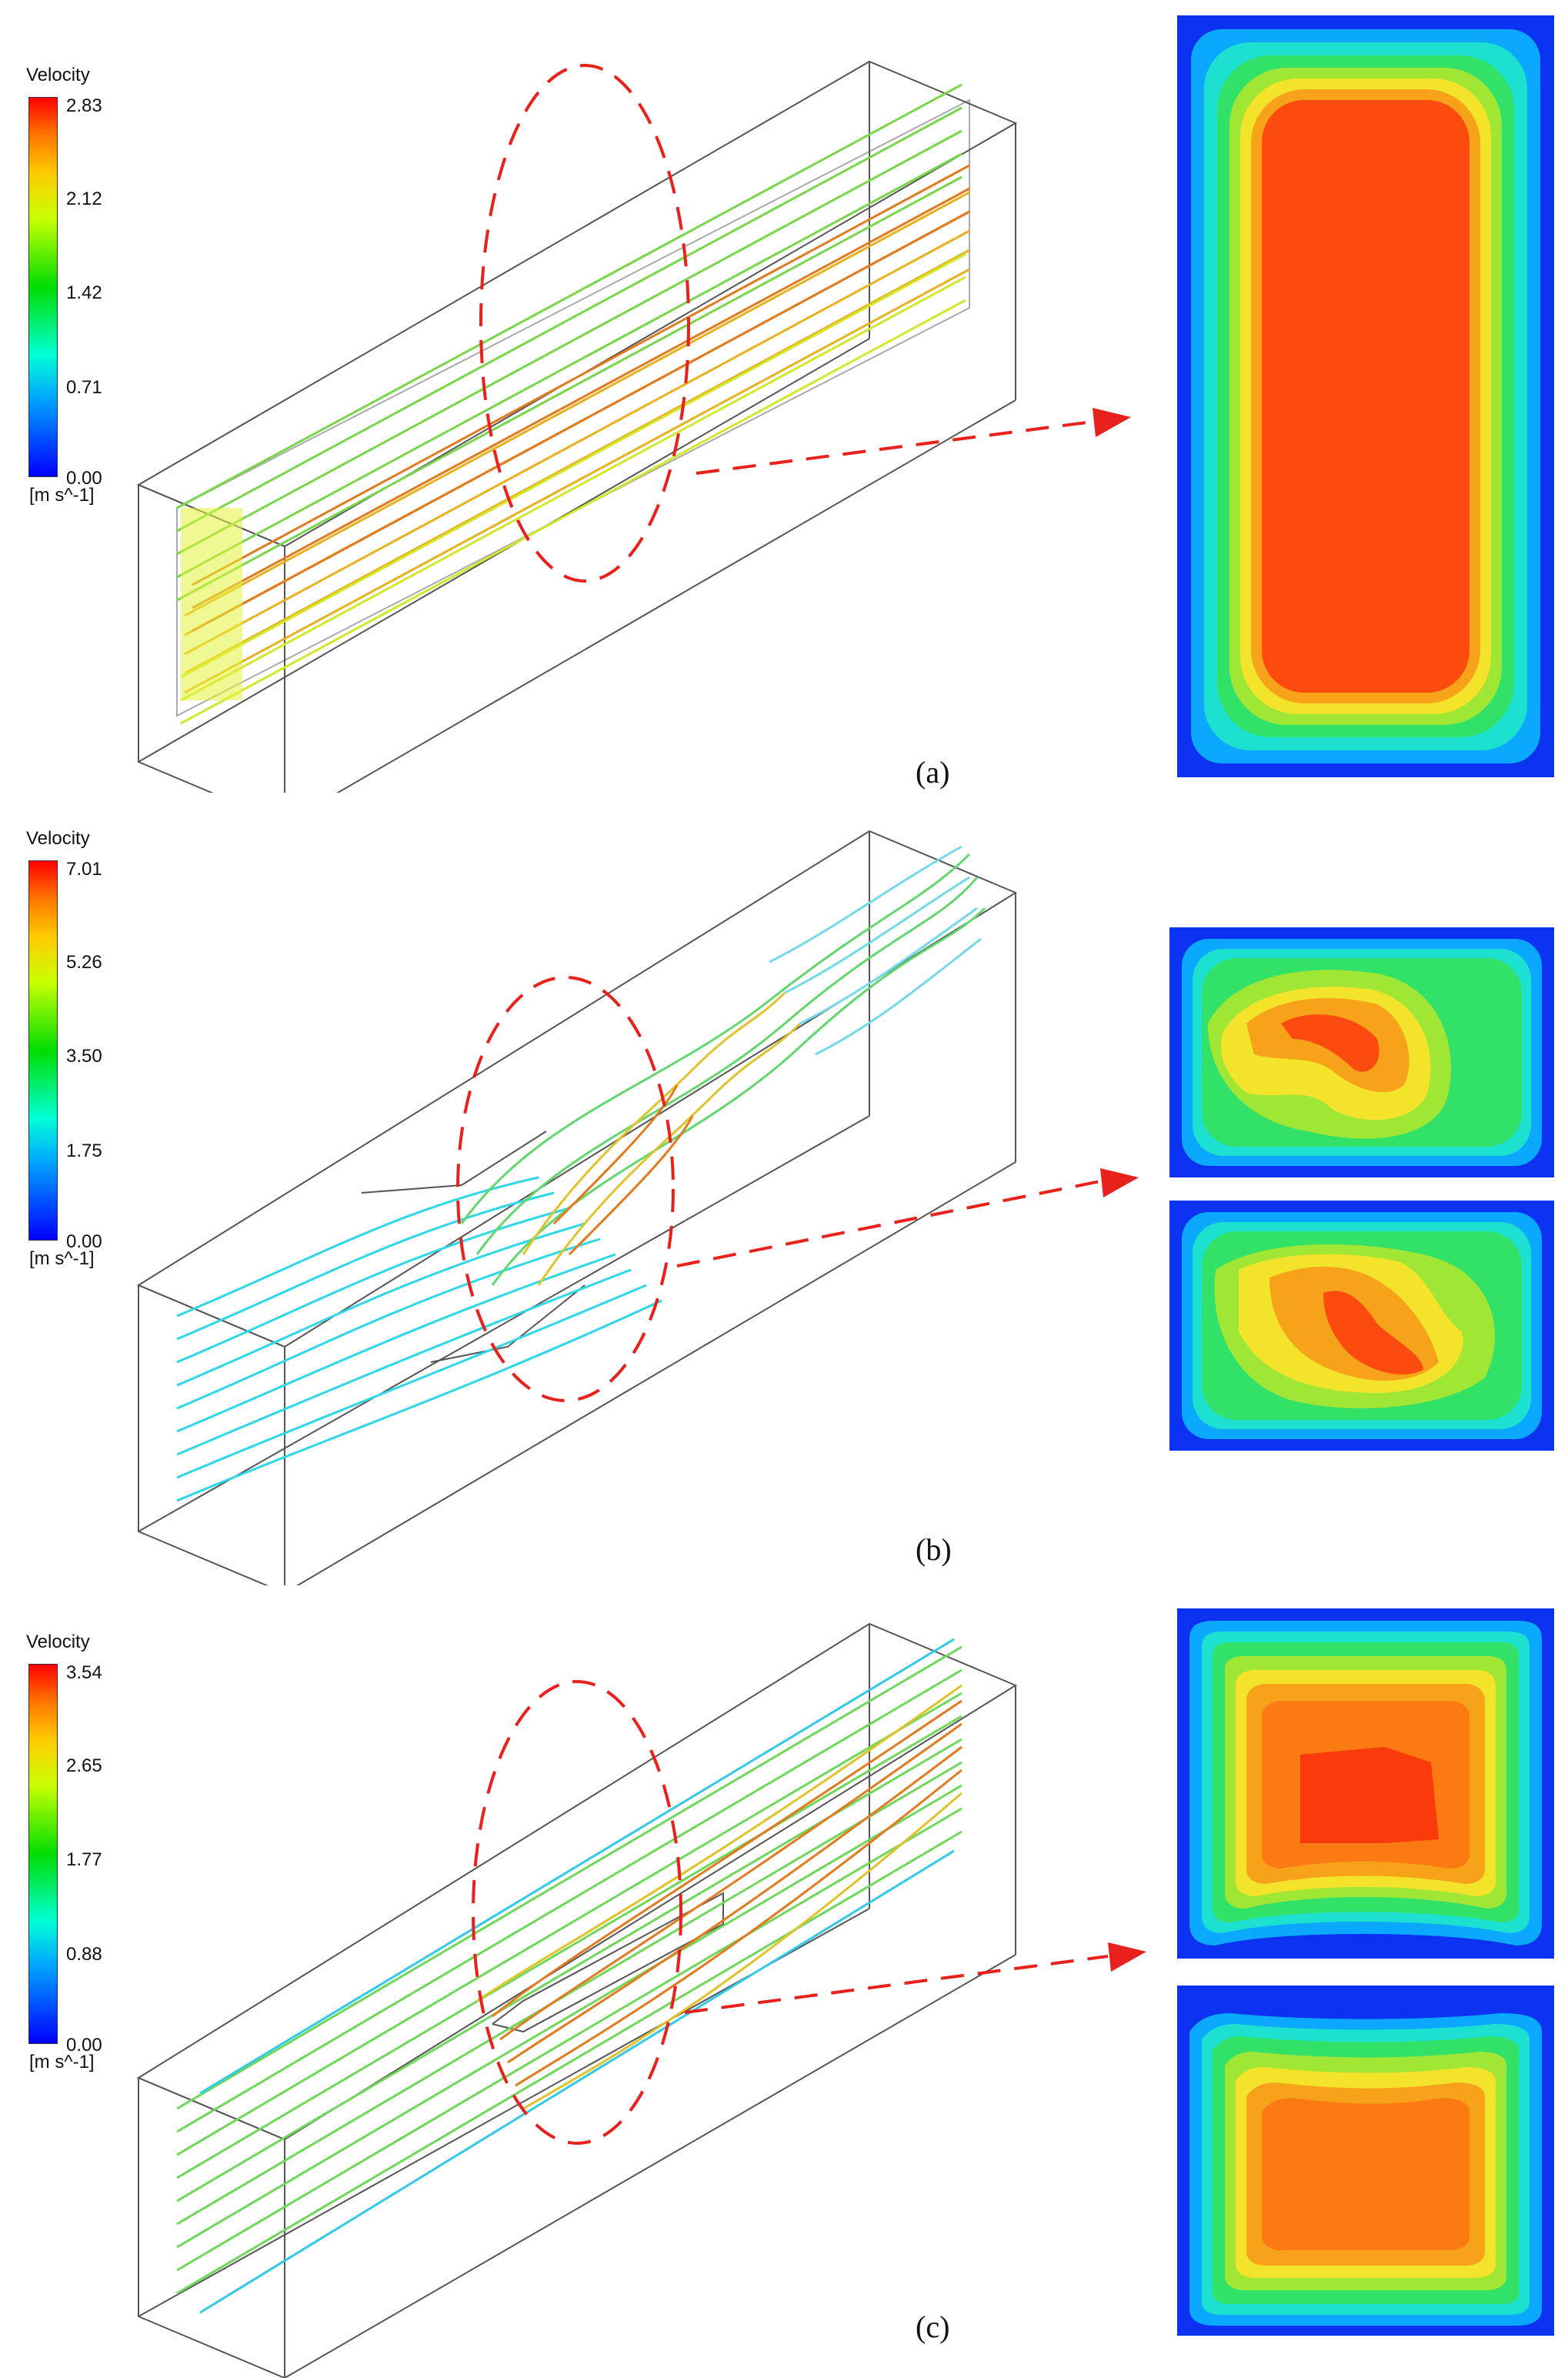 This screenshot has height=2378, width=1568. What do you see at coordinates (84, 1056) in the screenshot?
I see `tick-label: 3.50` at bounding box center [84, 1056].